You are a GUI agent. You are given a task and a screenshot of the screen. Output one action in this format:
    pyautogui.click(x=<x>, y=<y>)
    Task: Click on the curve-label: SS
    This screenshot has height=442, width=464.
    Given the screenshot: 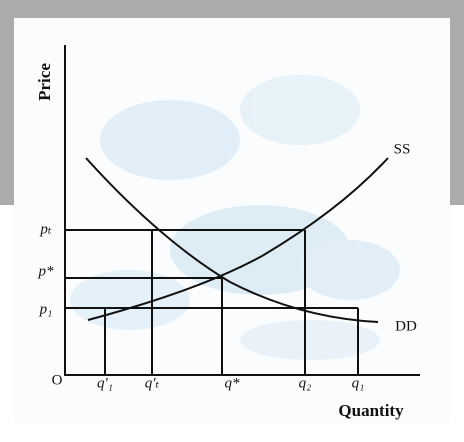 What is the action you would take?
    pyautogui.click(x=402, y=149)
    